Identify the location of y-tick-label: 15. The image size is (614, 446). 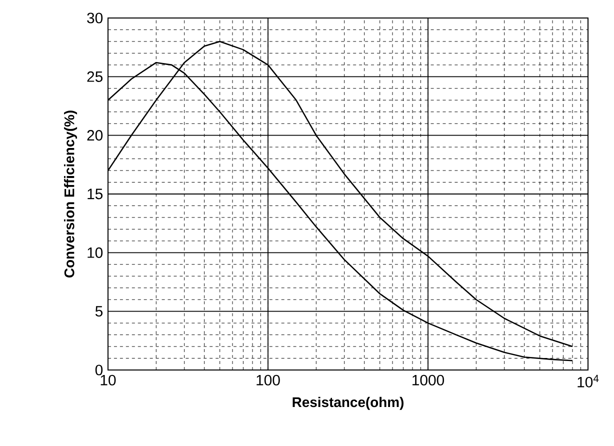
(95, 194).